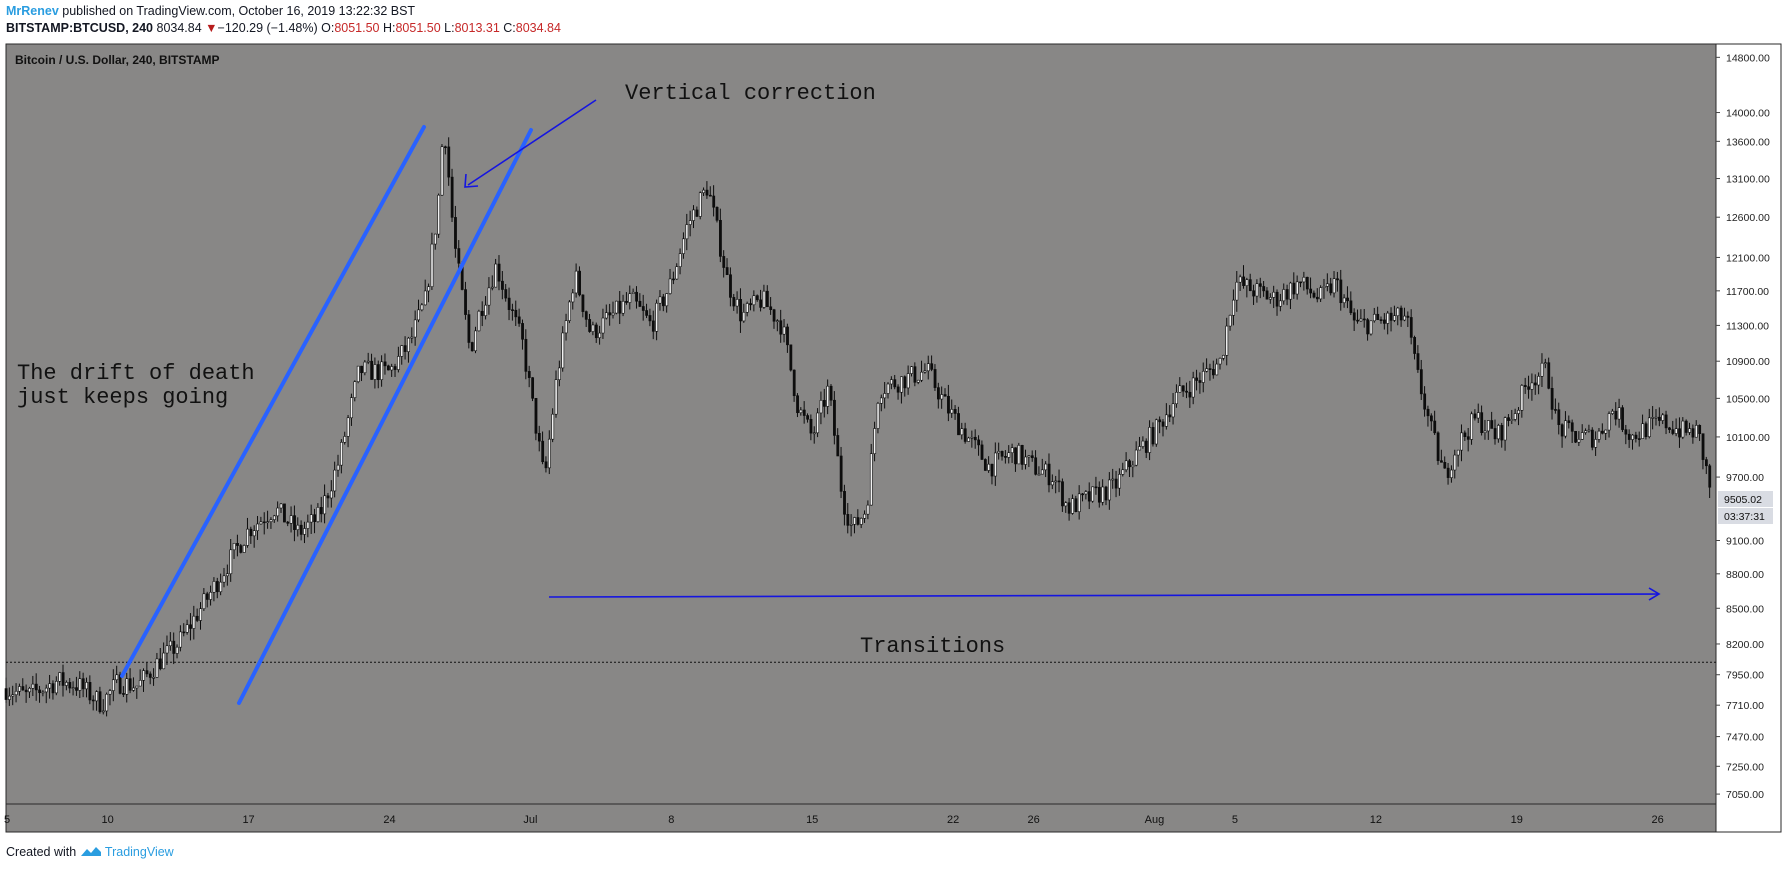 This screenshot has width=1788, height=869. Describe the element at coordinates (1235, 820) in the screenshot. I see `x-tick-label: 5` at that location.